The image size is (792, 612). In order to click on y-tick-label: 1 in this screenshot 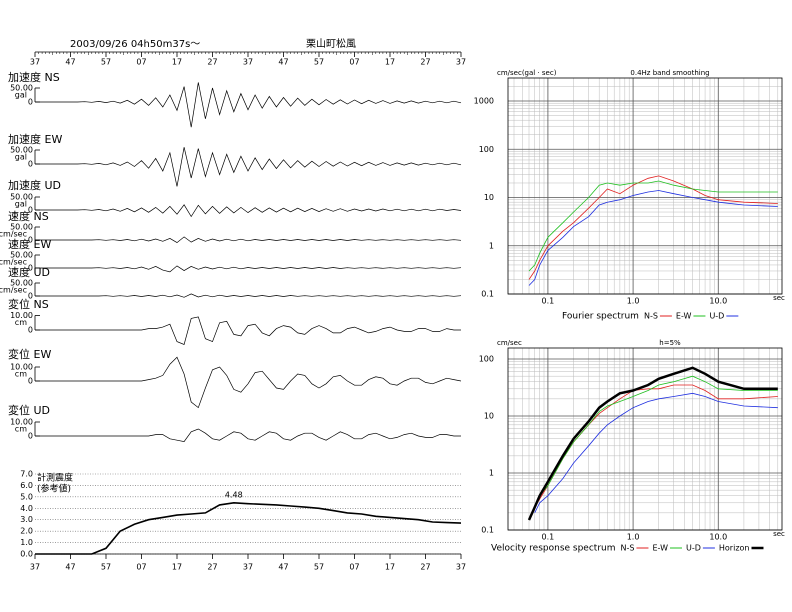, I will do `click(491, 245)`.